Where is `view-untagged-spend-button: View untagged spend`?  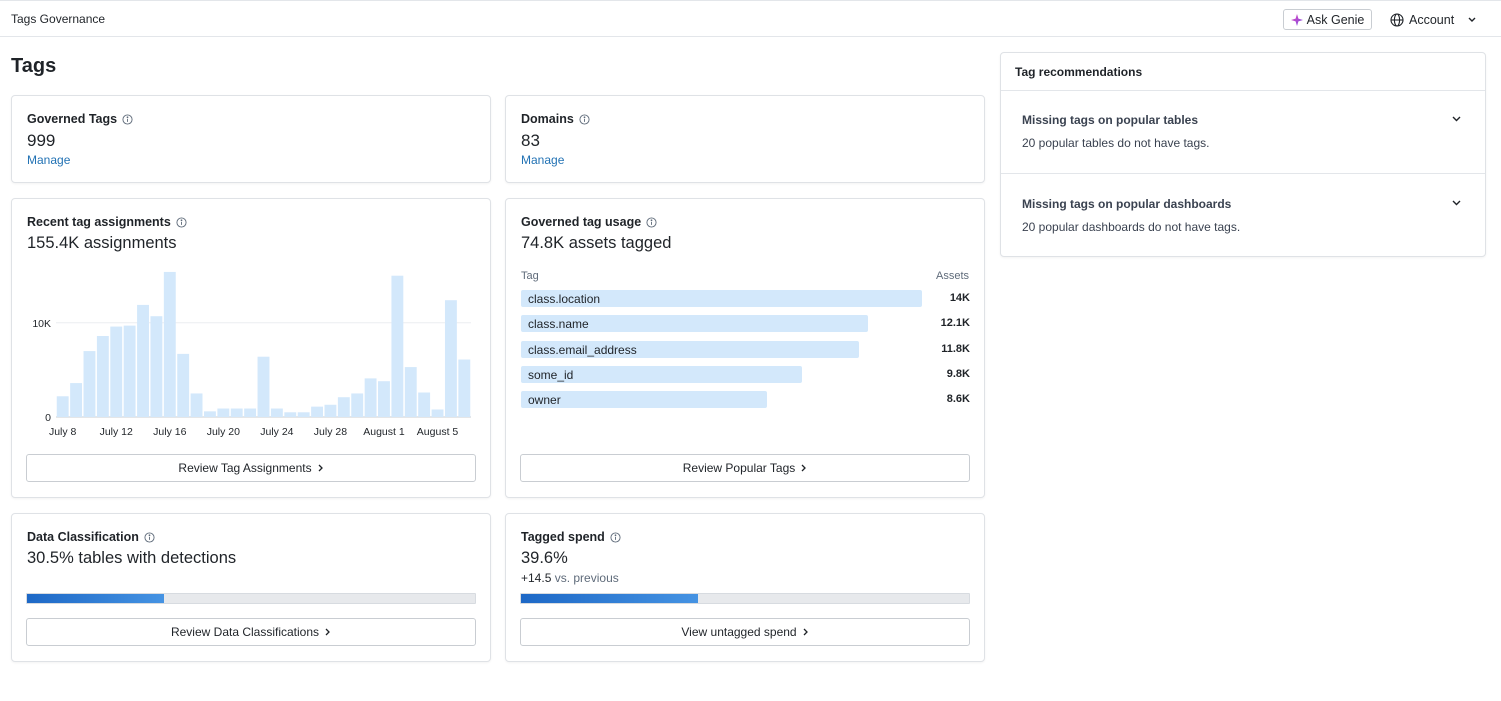
view-untagged-spend-button: View untagged spend is located at coordinates (745, 632).